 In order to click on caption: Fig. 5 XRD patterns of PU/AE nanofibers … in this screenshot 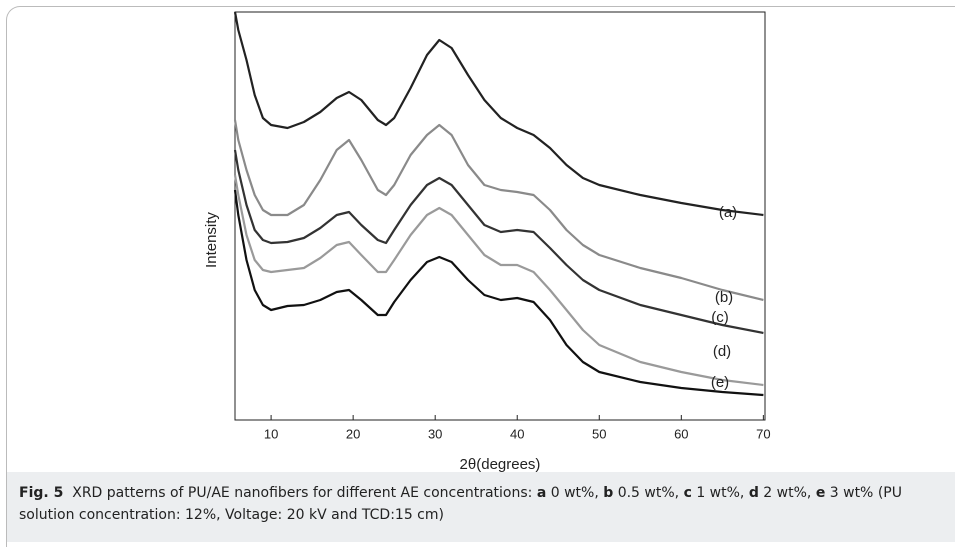, I will do `click(481, 507)`.